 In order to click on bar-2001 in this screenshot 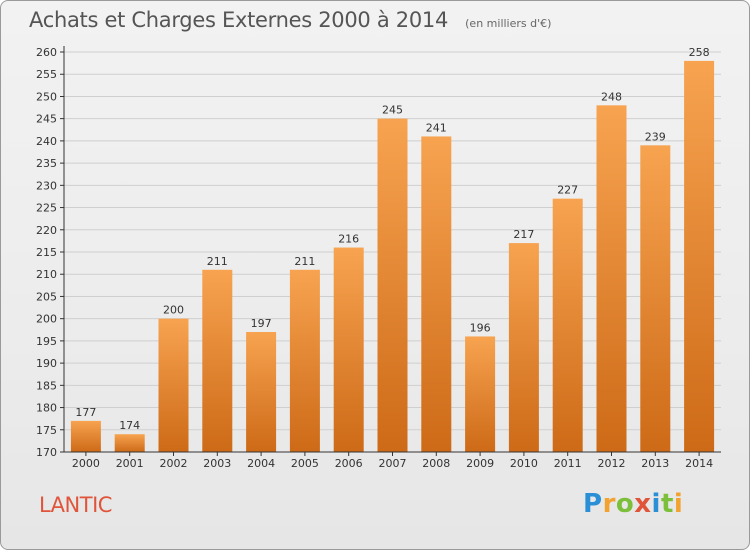, I will do `click(129, 443)`.